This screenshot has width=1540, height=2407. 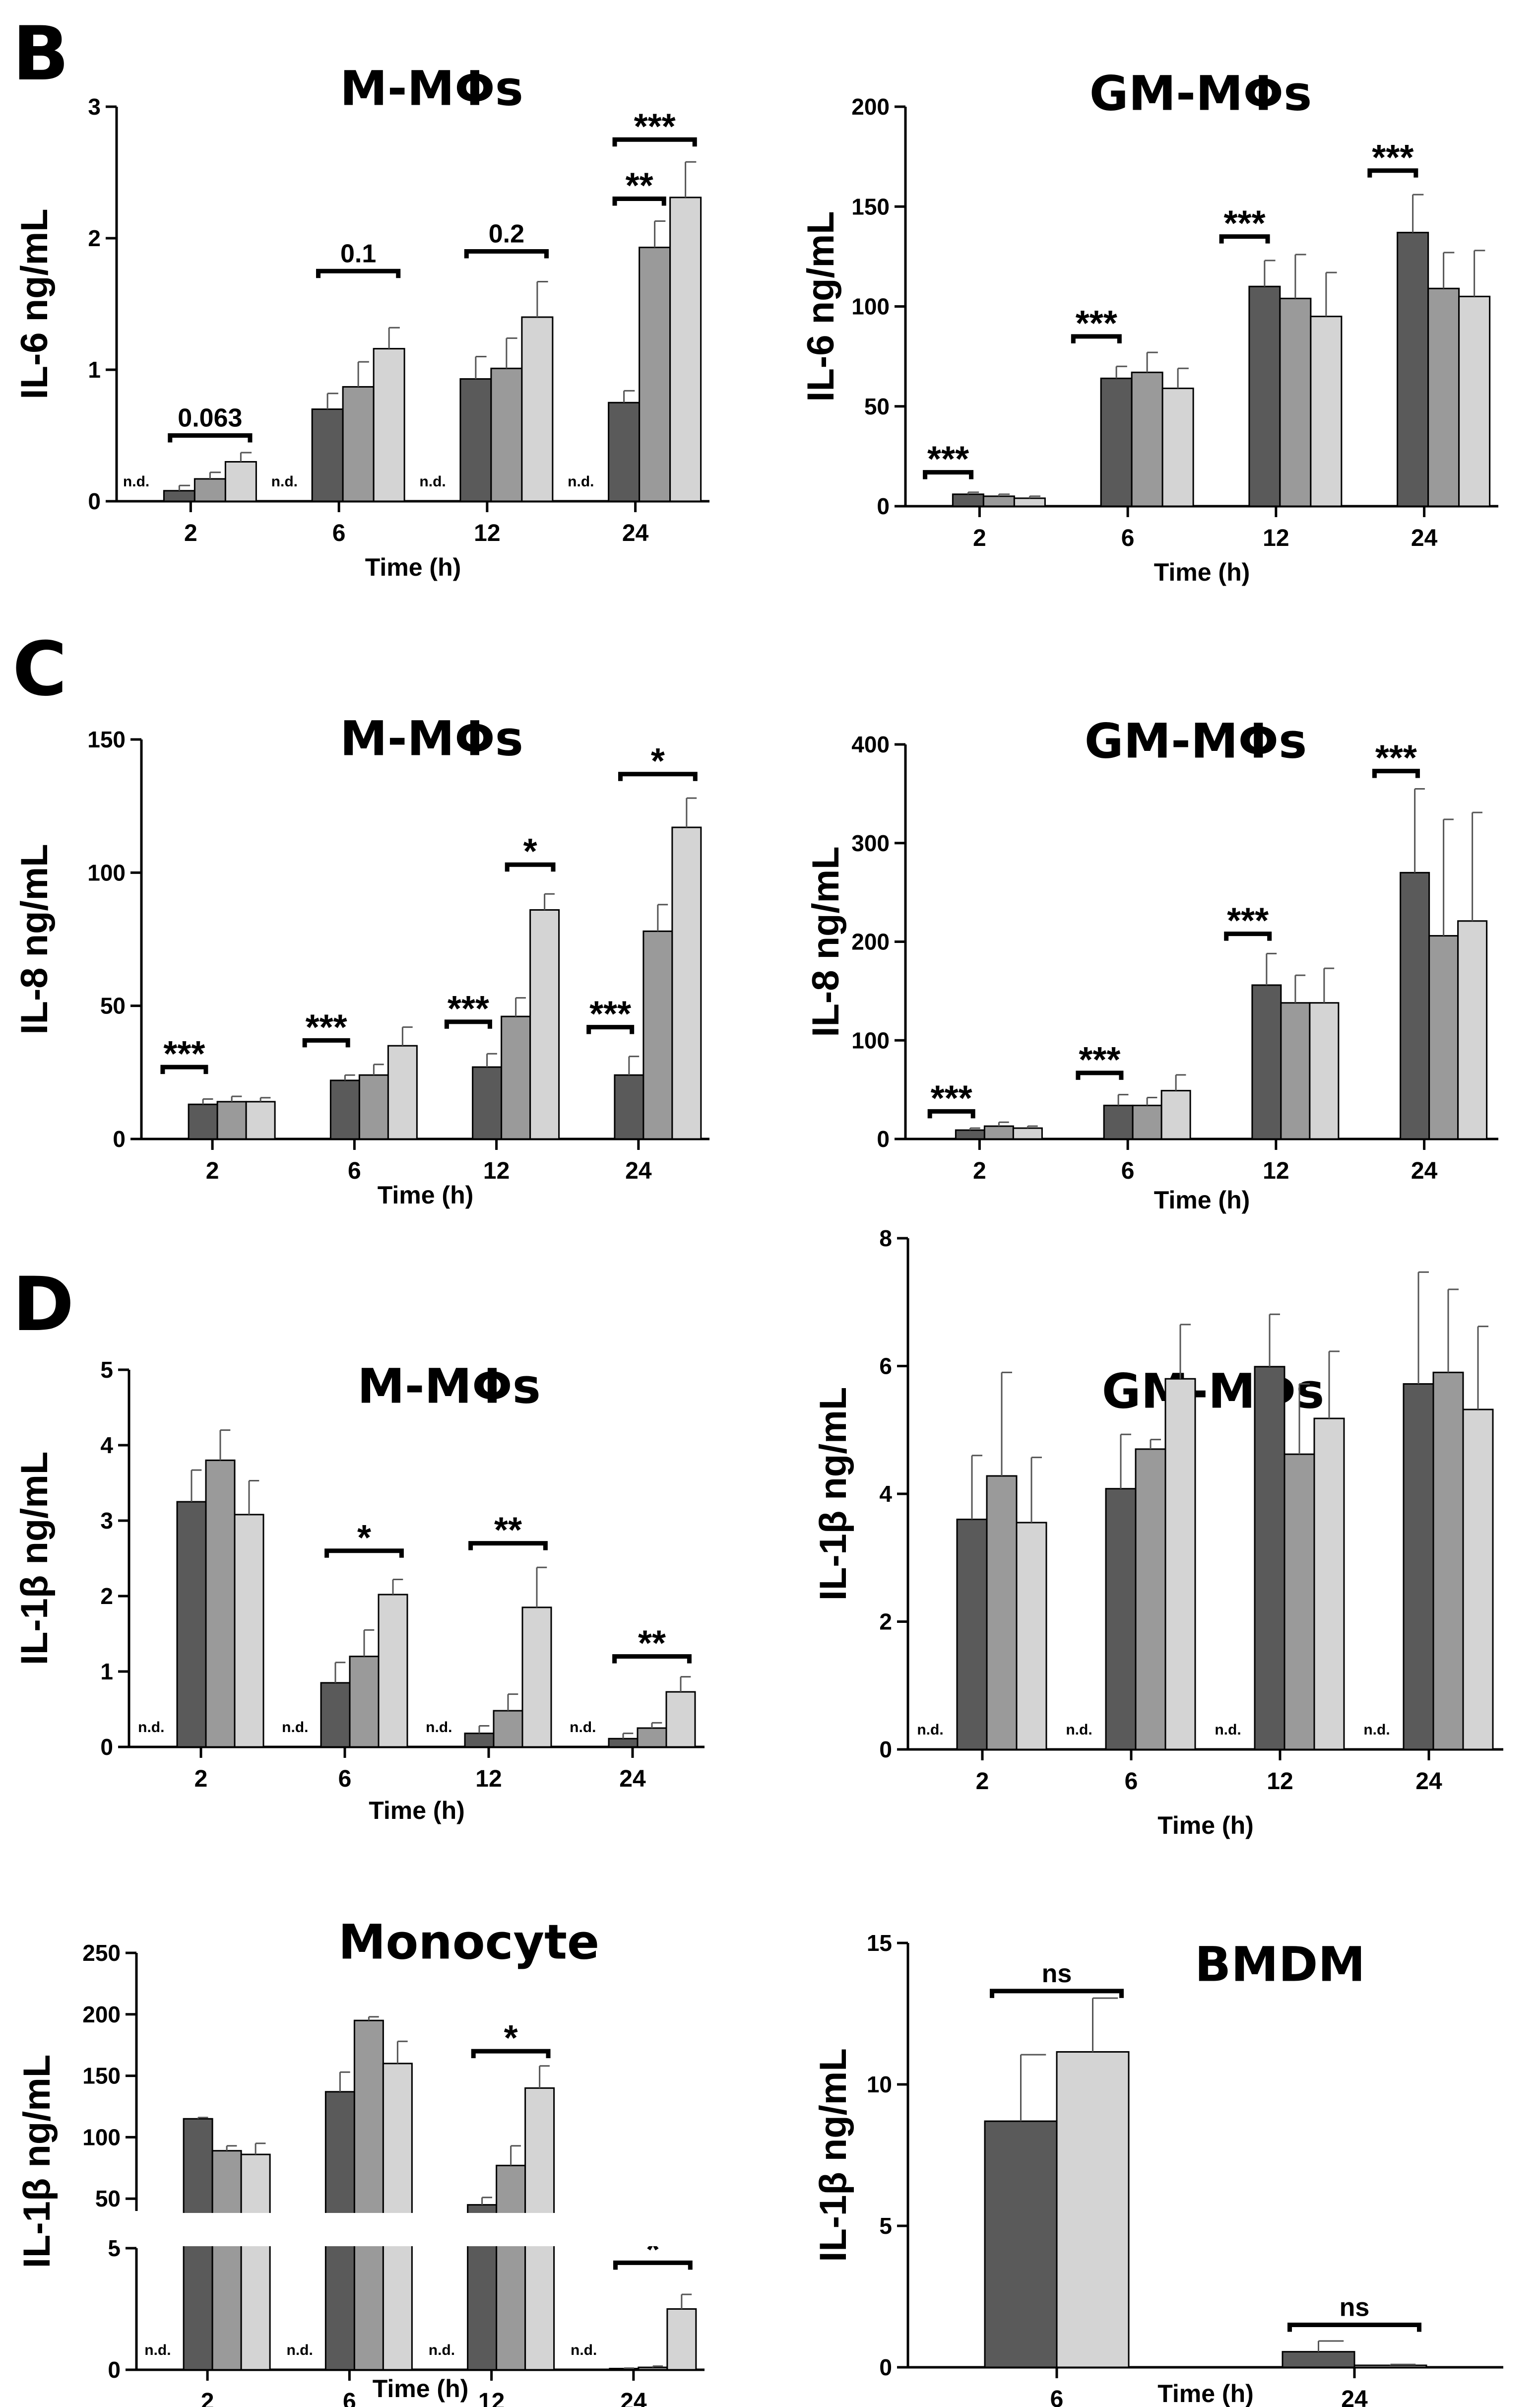 What do you see at coordinates (106, 1671) in the screenshot?
I see `y-tick-label: 1` at bounding box center [106, 1671].